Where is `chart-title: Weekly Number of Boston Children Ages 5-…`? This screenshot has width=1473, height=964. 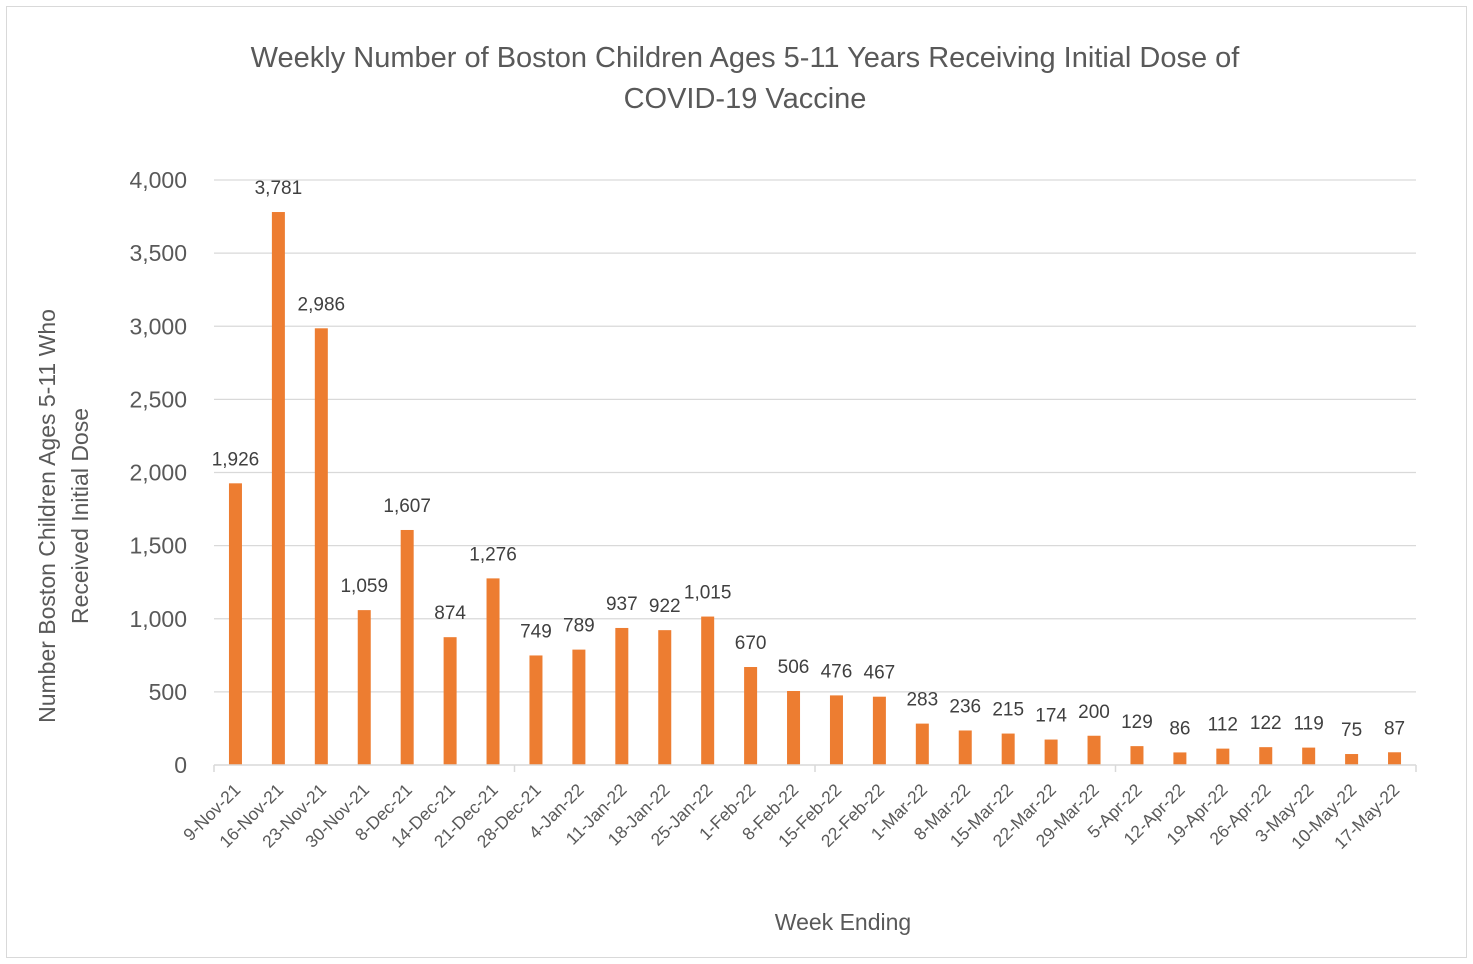 chart-title: Weekly Number of Boston Children Ages 5-… is located at coordinates (746, 78).